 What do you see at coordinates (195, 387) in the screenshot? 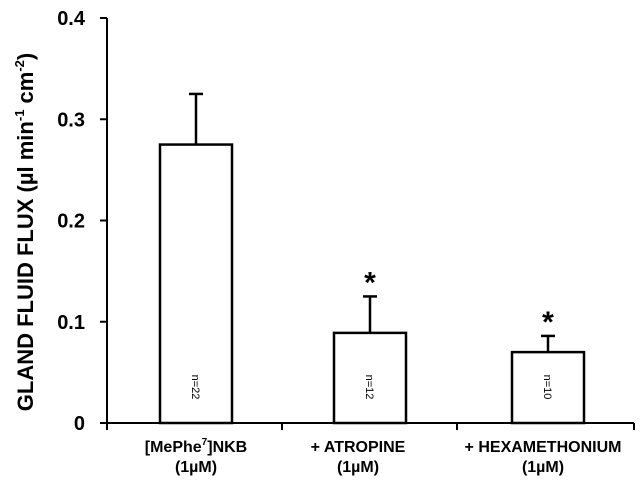
I see `n-label: n=22` at bounding box center [195, 387].